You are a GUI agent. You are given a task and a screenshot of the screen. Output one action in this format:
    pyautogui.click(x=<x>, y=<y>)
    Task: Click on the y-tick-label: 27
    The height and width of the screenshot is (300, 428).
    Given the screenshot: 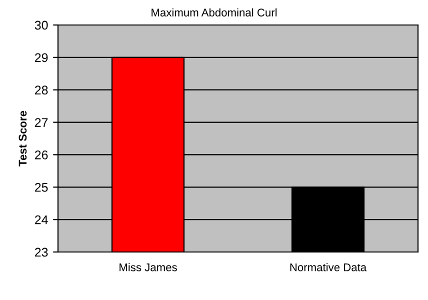 What is the action you would take?
    pyautogui.click(x=41, y=122)
    